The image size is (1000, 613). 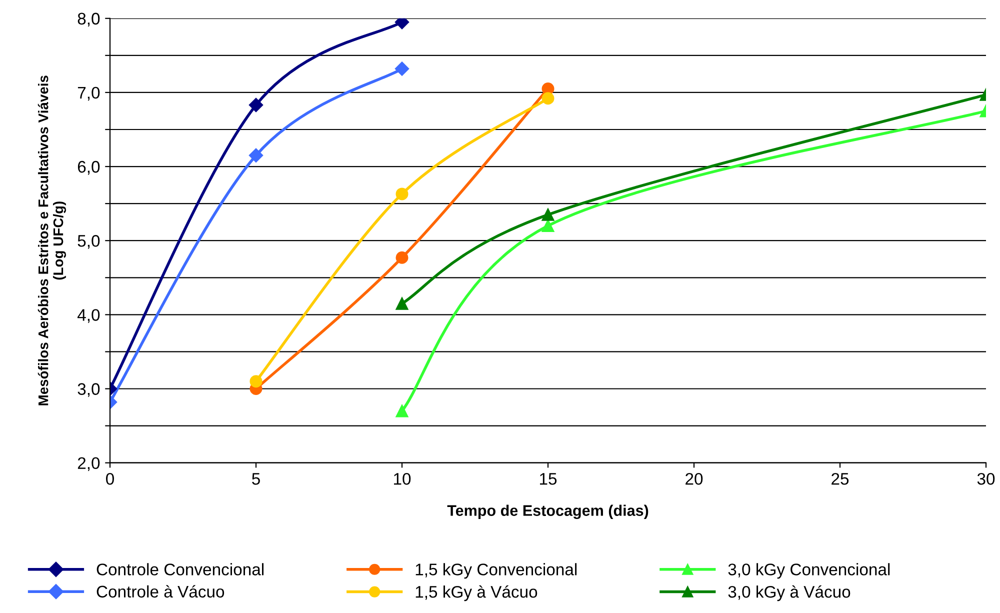 I want to click on y-tick-label: 2,0, so click(x=89, y=464).